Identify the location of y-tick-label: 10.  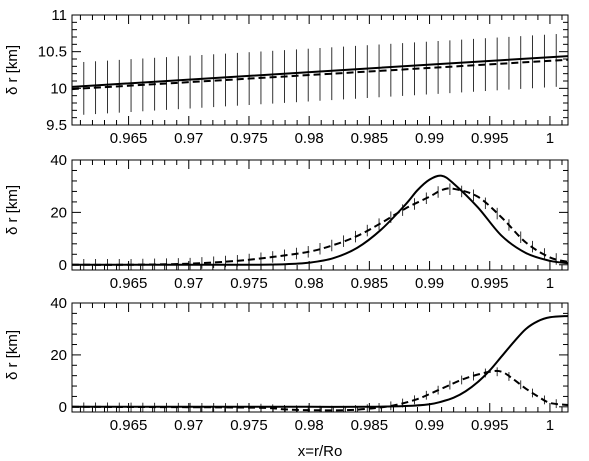
(58, 88).